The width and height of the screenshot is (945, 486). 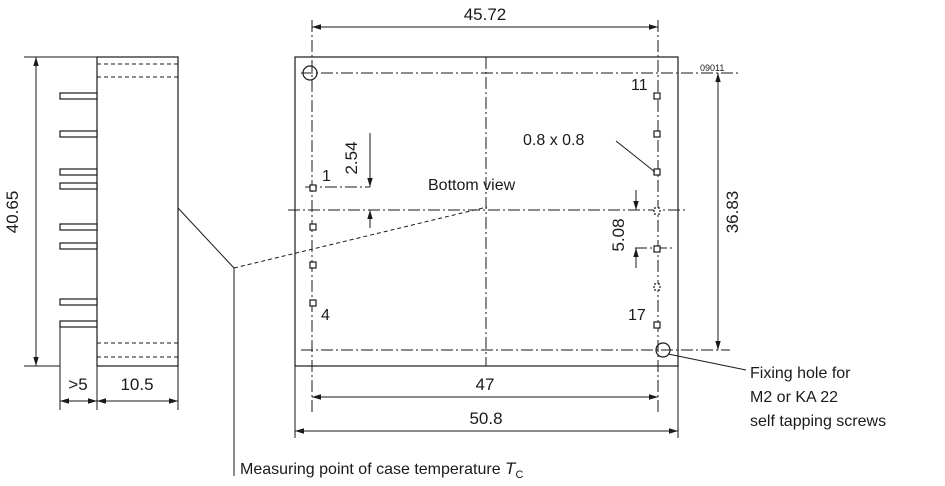 What do you see at coordinates (325, 315) in the screenshot?
I see `pin-label-4: 4` at bounding box center [325, 315].